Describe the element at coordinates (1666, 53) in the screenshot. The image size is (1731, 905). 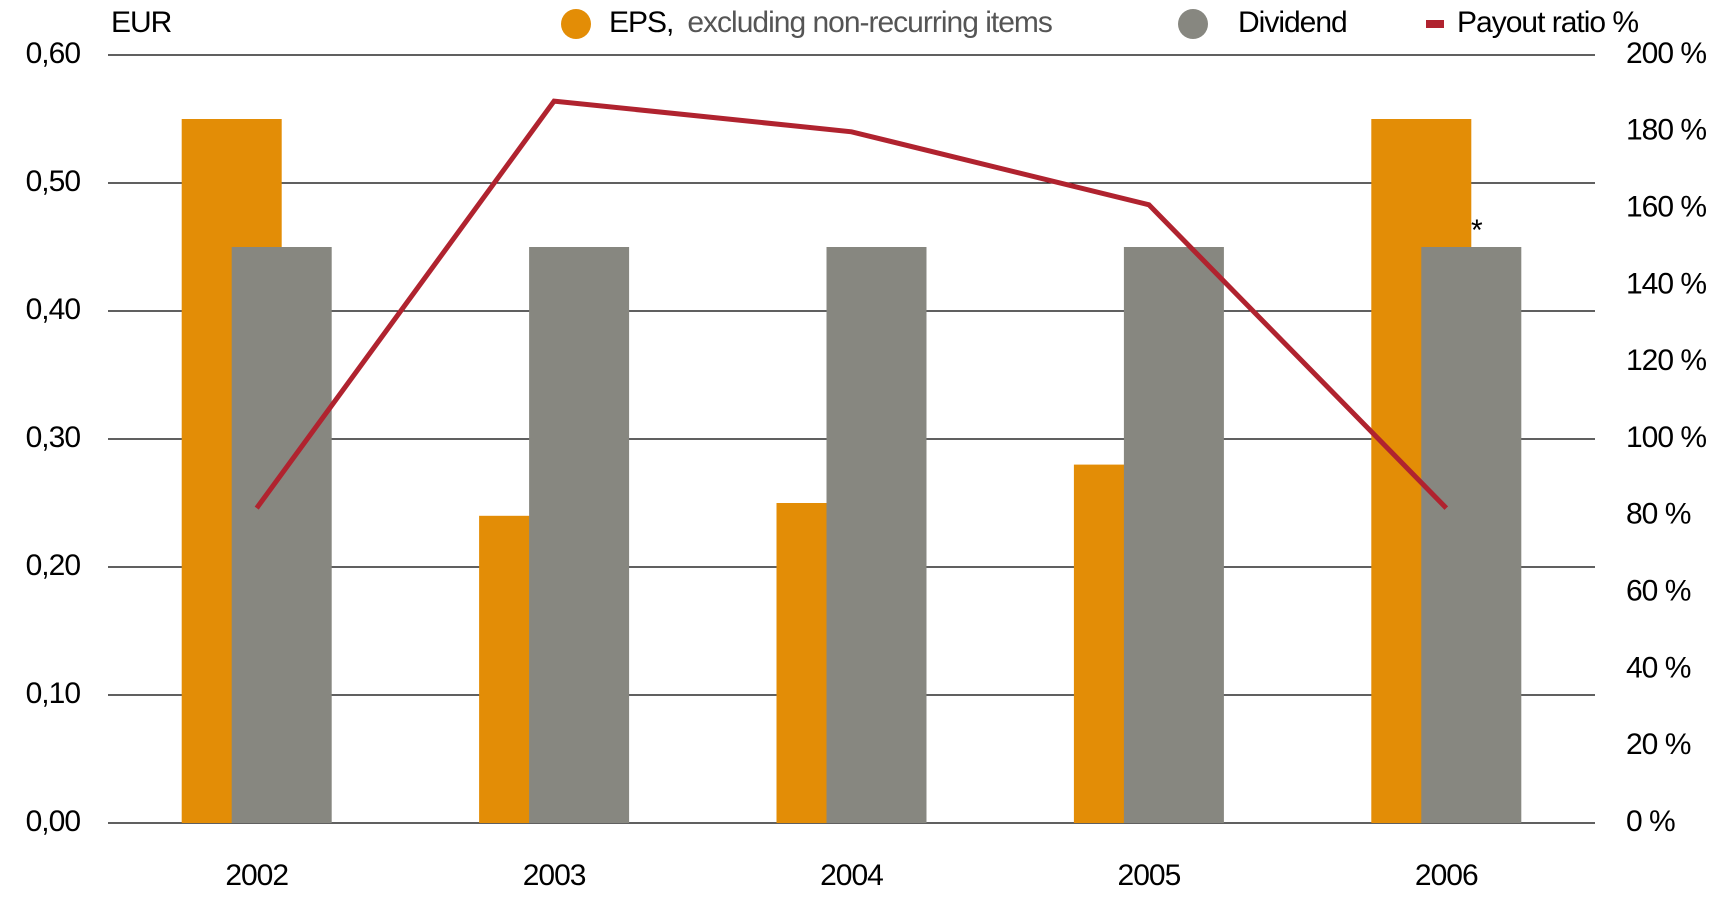
I see `y2-tick-label: 200 %` at that location.